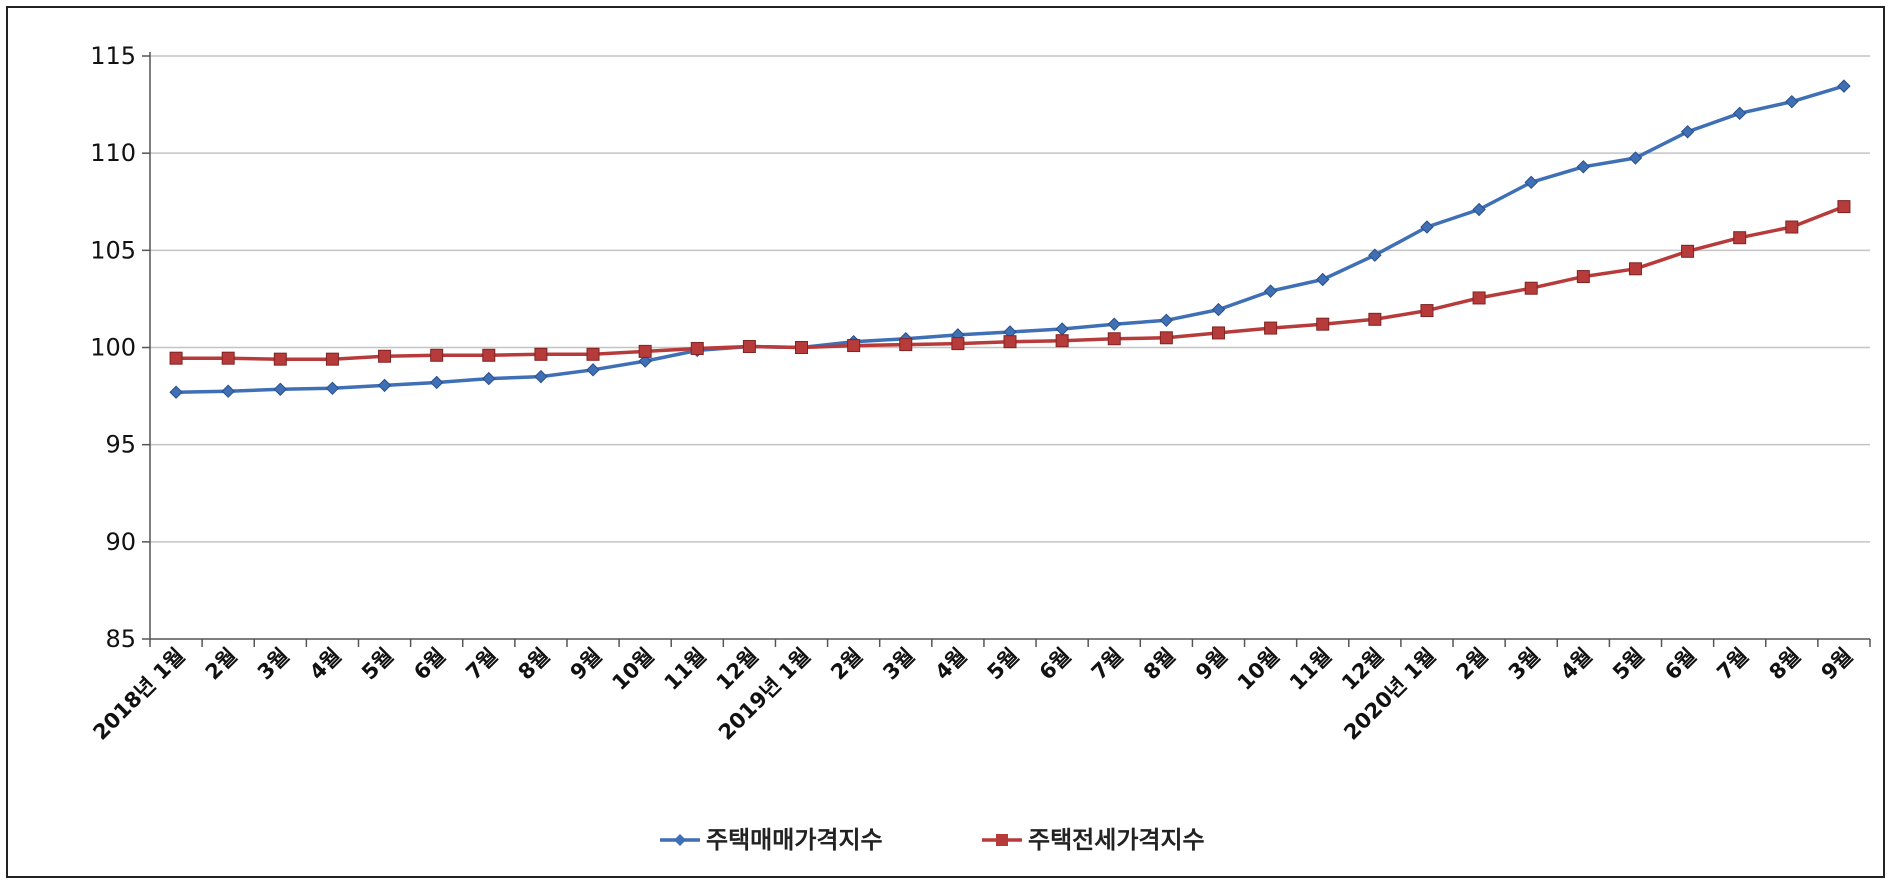 The width and height of the screenshot is (1895, 880). I want to click on legend-marker-square, so click(1002, 840).